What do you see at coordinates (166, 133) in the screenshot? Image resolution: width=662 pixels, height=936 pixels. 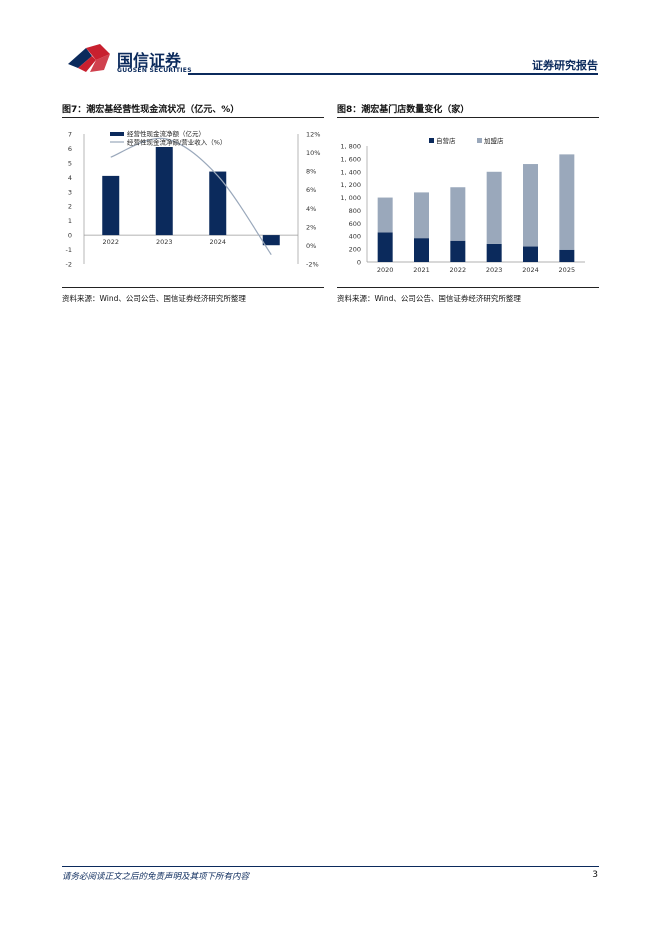 I see `legend-label-bar: 经营性现金流净额（亿元）` at bounding box center [166, 133].